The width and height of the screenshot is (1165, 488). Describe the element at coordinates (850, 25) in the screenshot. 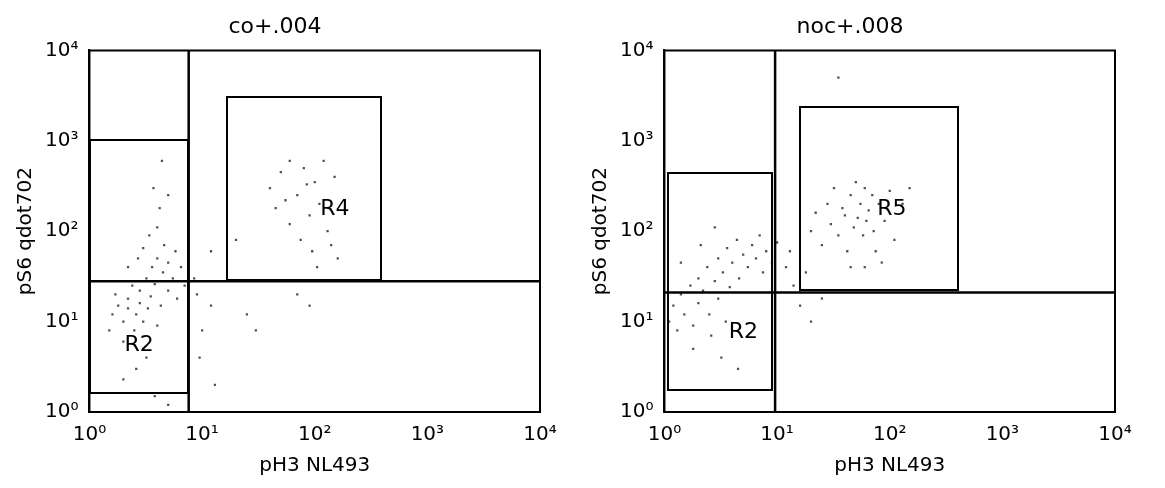

I see `chart-title: noc+.008` at that location.